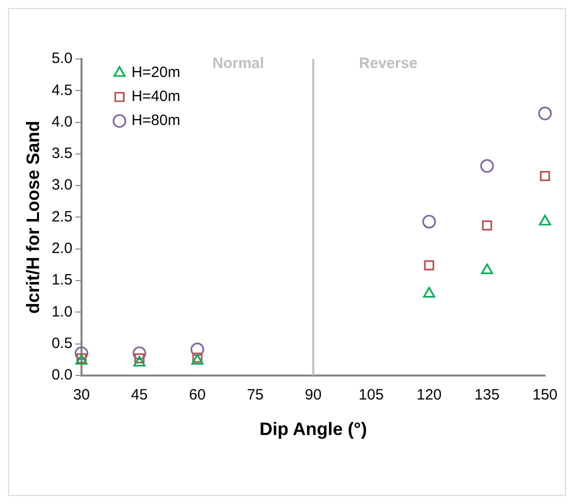 The width and height of the screenshot is (574, 504). Describe the element at coordinates (255, 395) in the screenshot. I see `x-tick-label: 75` at that location.